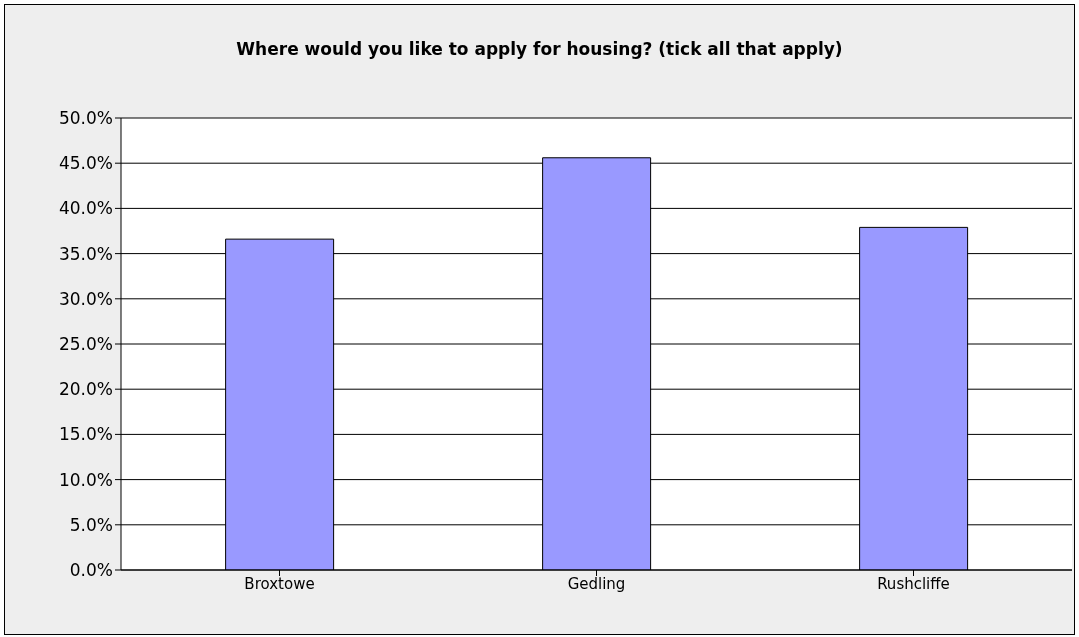 Image resolution: width=1079 pixels, height=637 pixels. I want to click on y-tick-label: 25.0%, so click(85, 344).